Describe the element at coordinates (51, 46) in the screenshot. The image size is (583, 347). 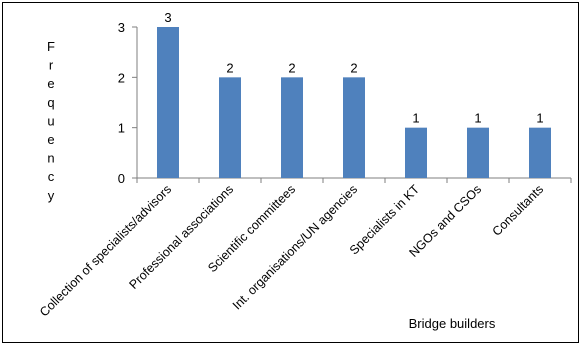
I see `y-axis-title-letter: F` at that location.